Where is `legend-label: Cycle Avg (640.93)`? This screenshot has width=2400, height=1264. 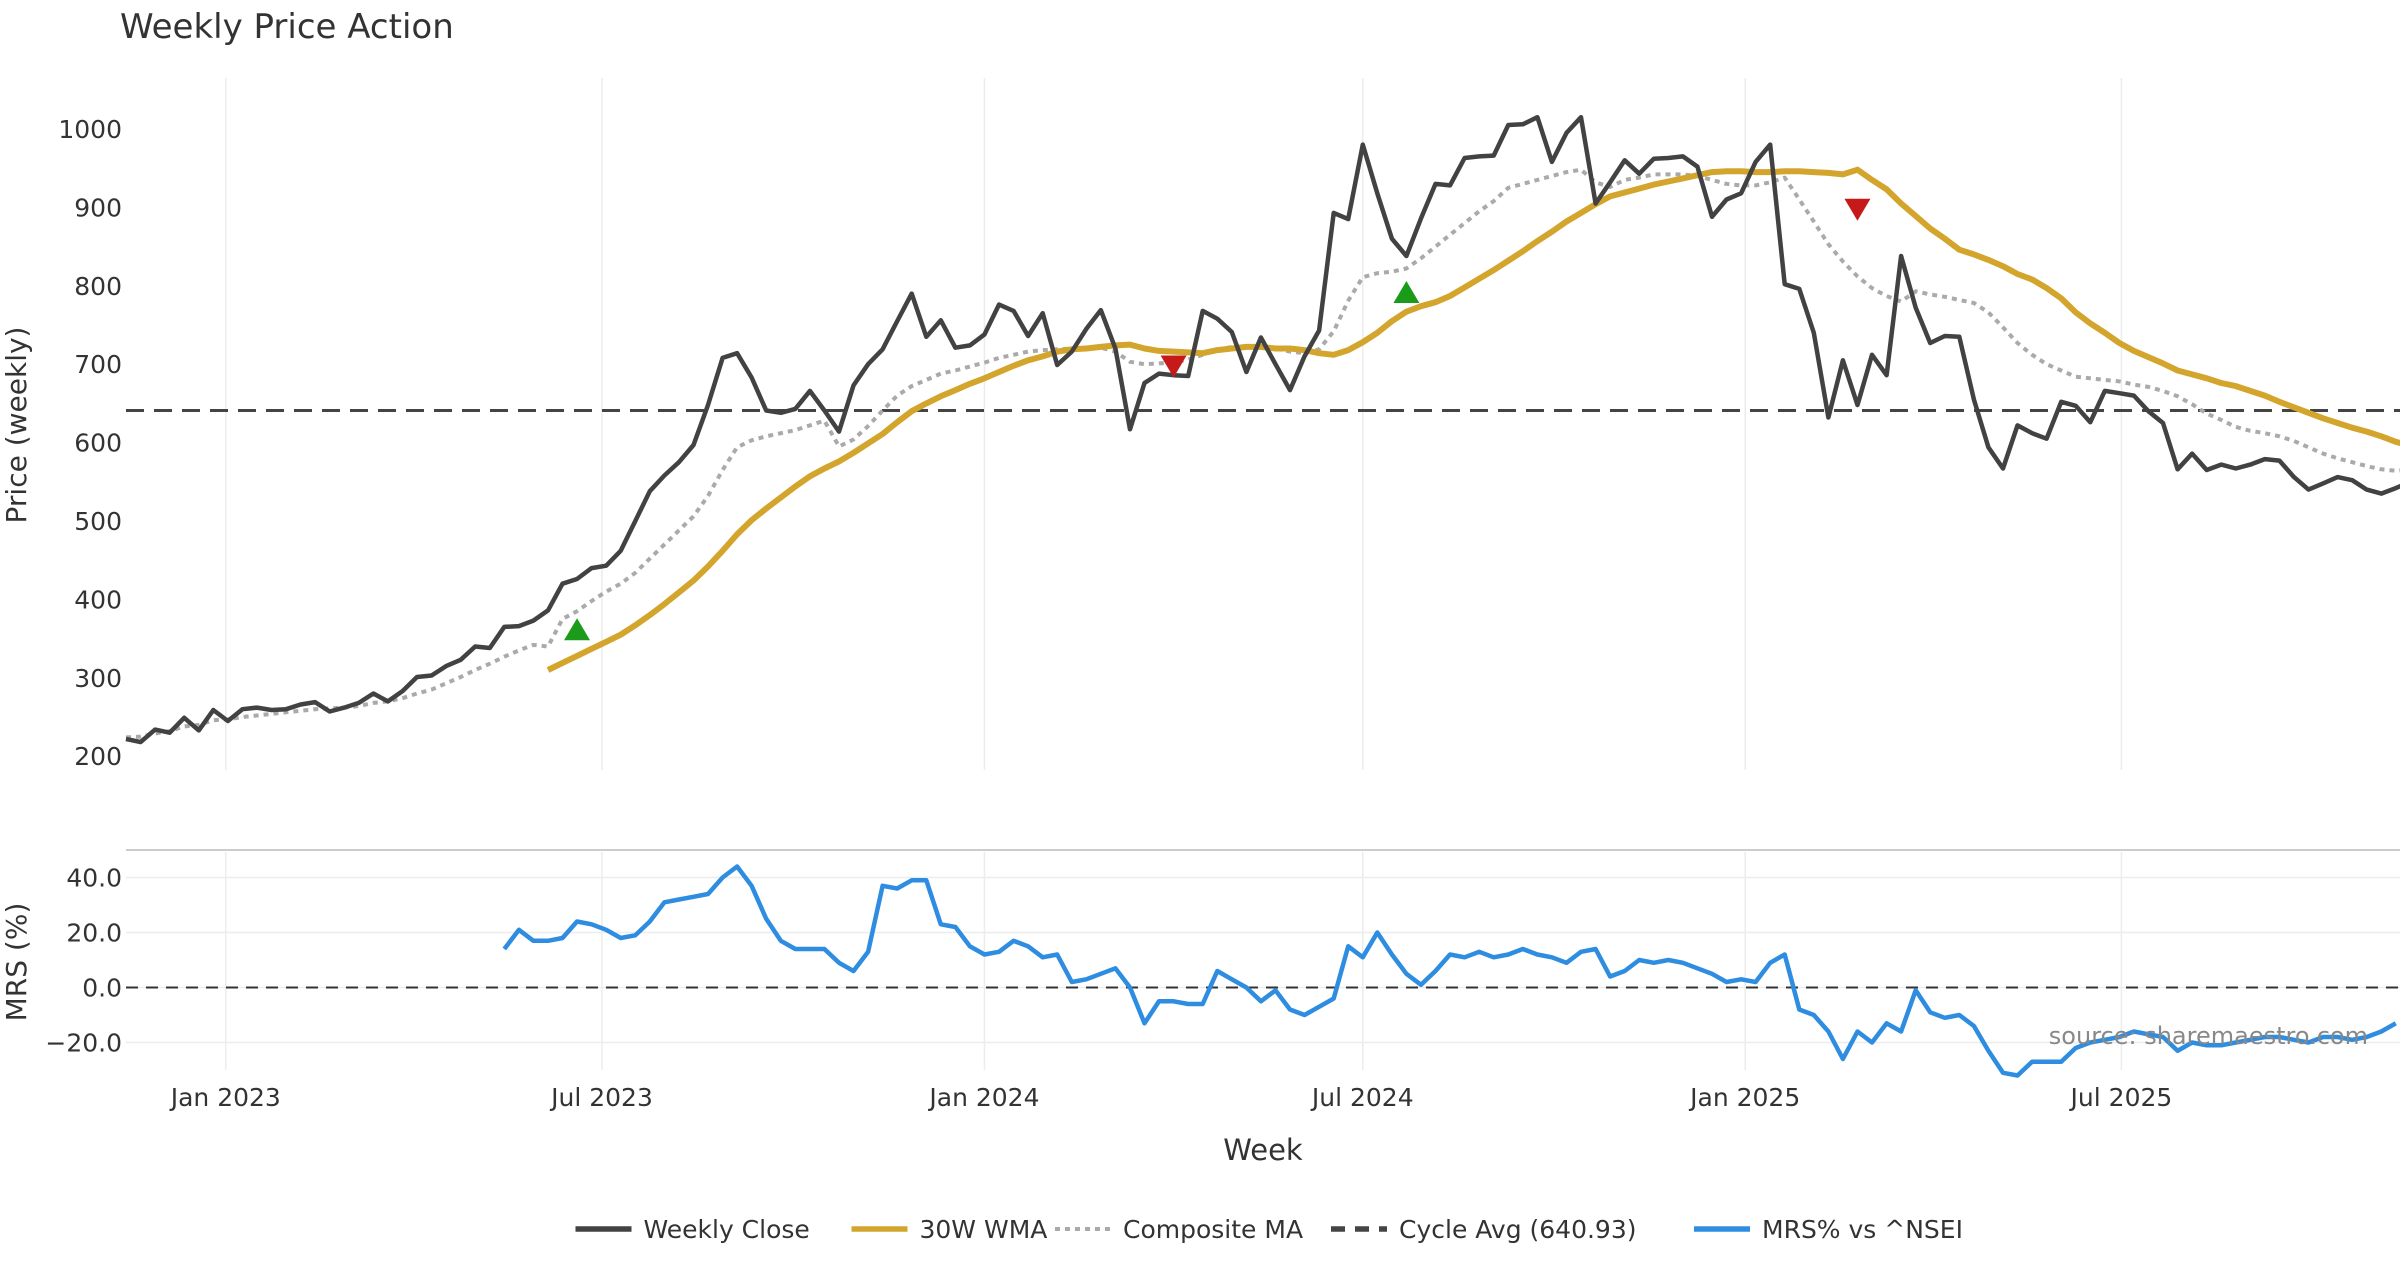
legend-label: Cycle Avg (640.93) is located at coordinates (1518, 1229).